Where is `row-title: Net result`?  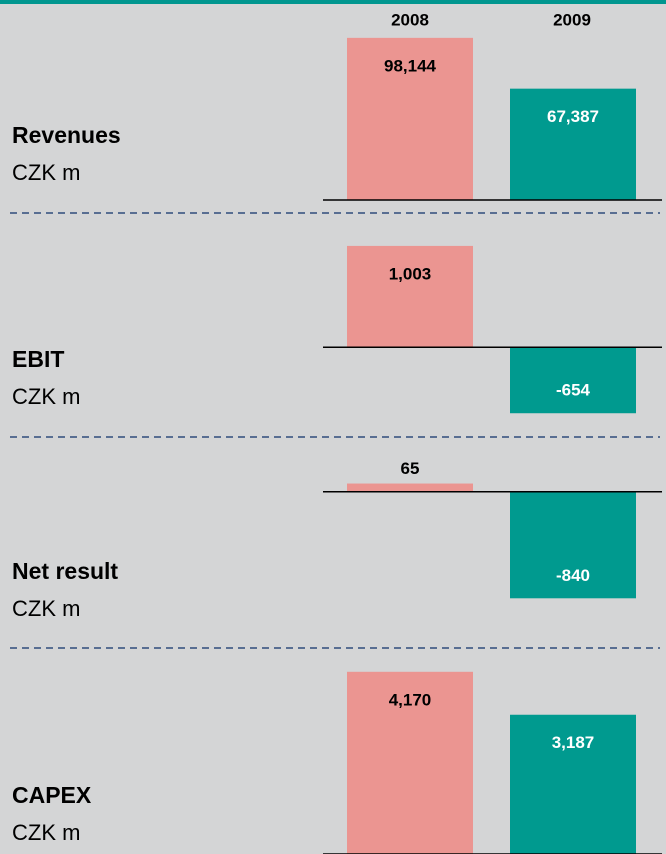 row-title: Net result is located at coordinates (65, 571).